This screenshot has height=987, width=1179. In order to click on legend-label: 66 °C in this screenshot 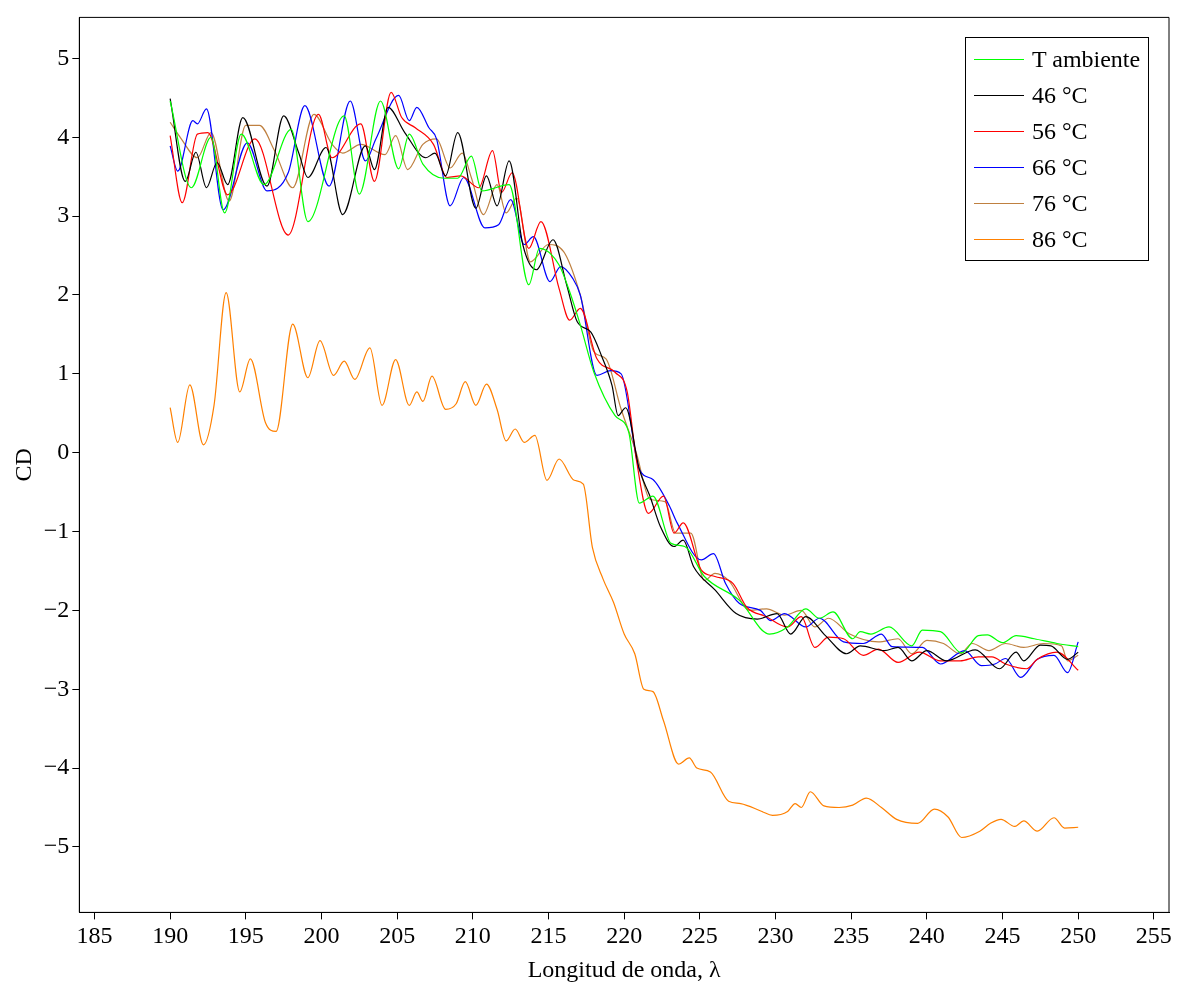, I will do `click(1060, 168)`.